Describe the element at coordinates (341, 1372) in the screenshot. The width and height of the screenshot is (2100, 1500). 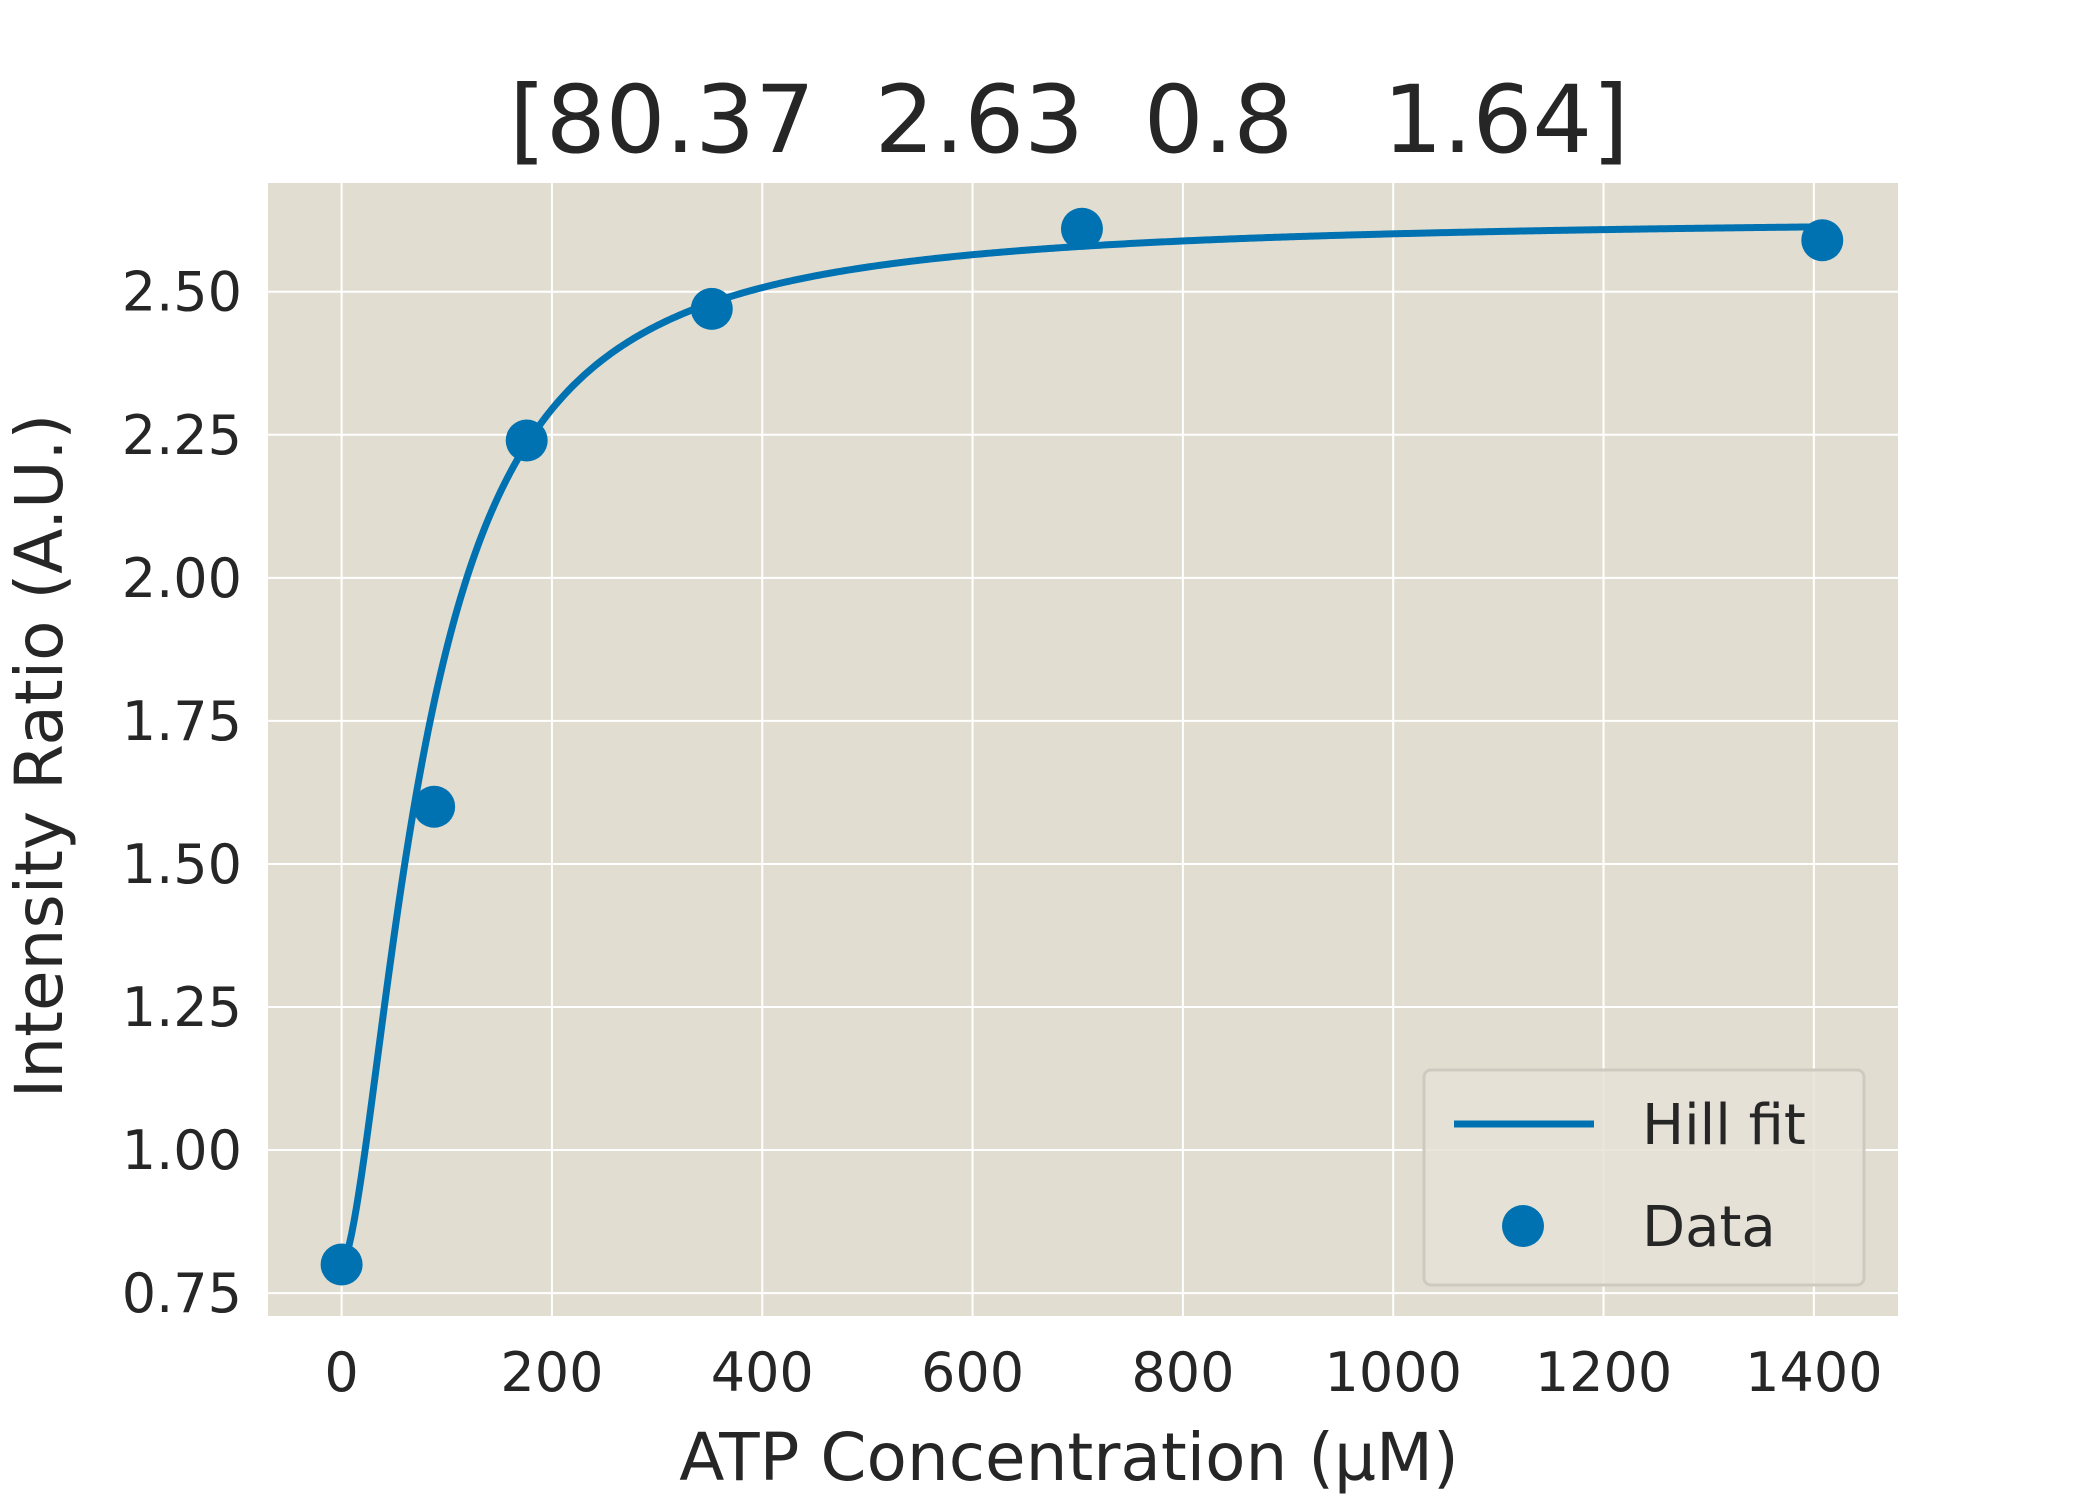
I see `x-tick-label-0: 0` at that location.